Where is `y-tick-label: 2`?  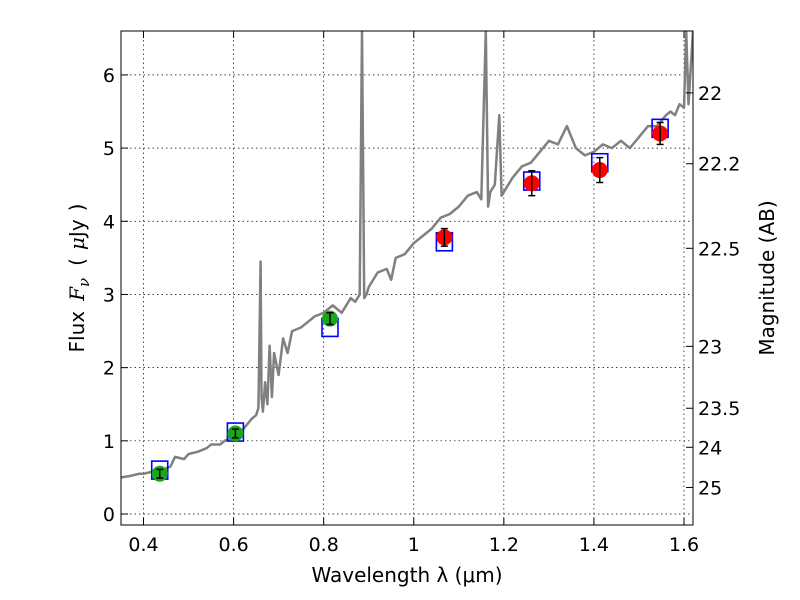 y-tick-label: 2 is located at coordinates (109, 369).